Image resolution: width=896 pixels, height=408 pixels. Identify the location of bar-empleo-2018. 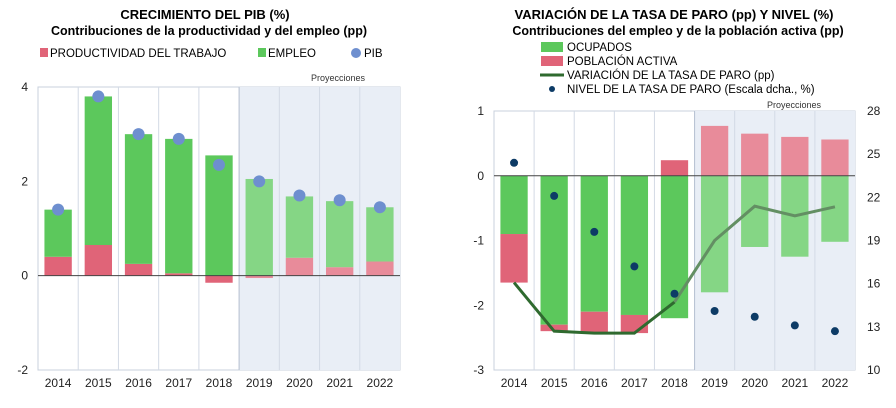
(219, 215).